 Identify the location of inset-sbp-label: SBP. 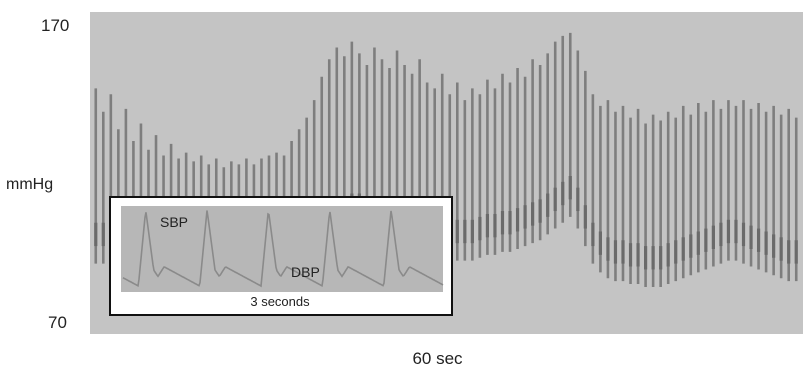
(174, 222).